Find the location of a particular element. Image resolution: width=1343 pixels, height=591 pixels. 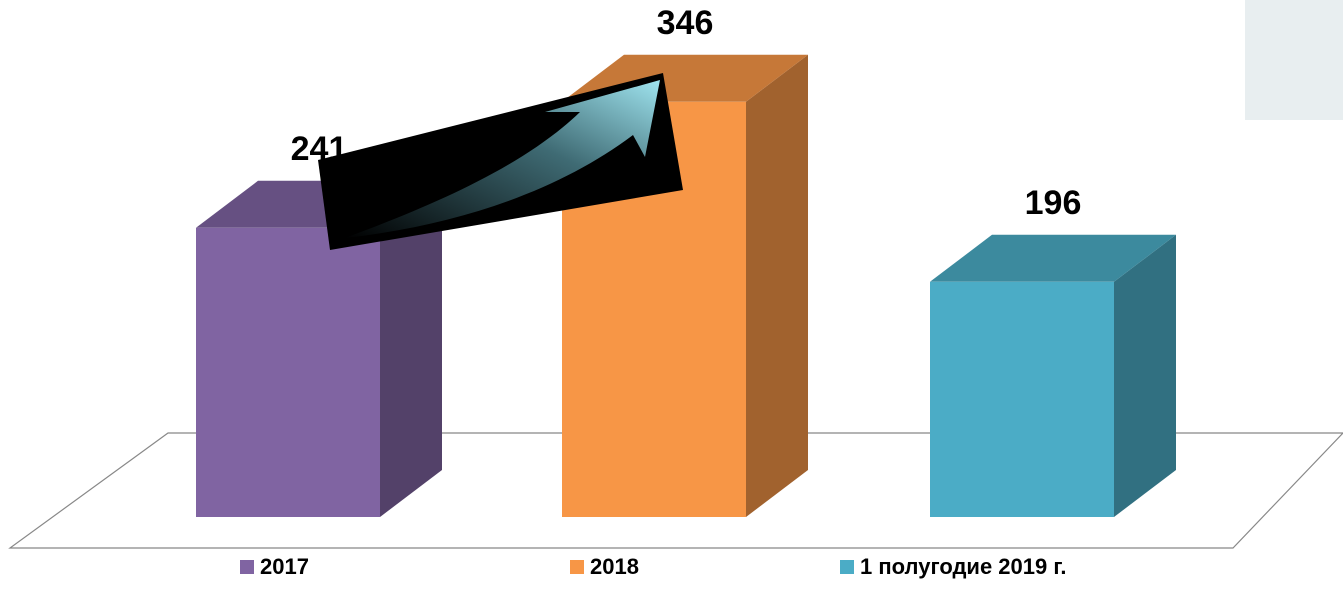

value-label: 196 is located at coordinates (1053, 203).